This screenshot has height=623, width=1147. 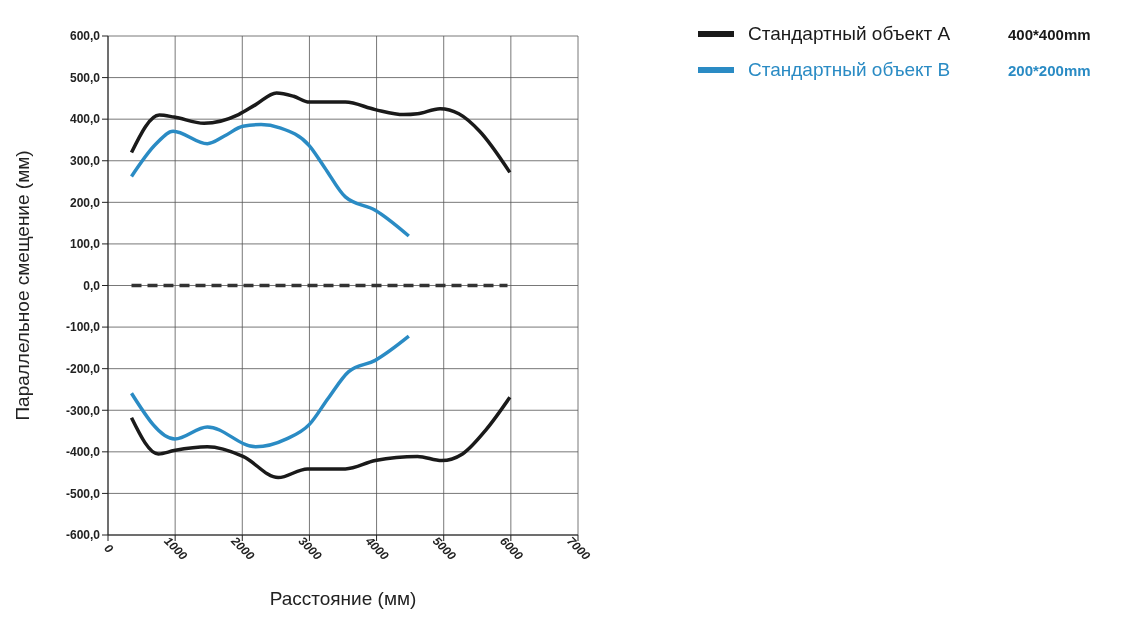 What do you see at coordinates (85, 161) in the screenshot?
I see `y-tick-label: 300,0` at bounding box center [85, 161].